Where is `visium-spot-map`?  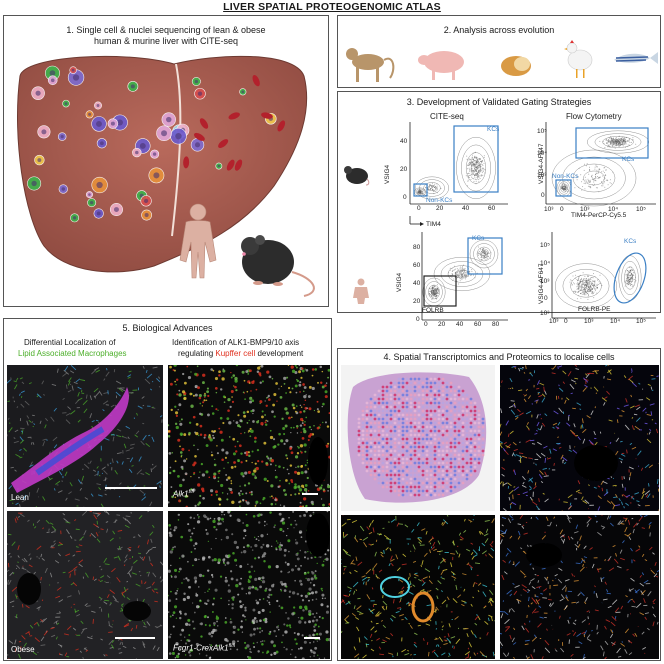
visium-spot-map is located at coordinates (418, 438).